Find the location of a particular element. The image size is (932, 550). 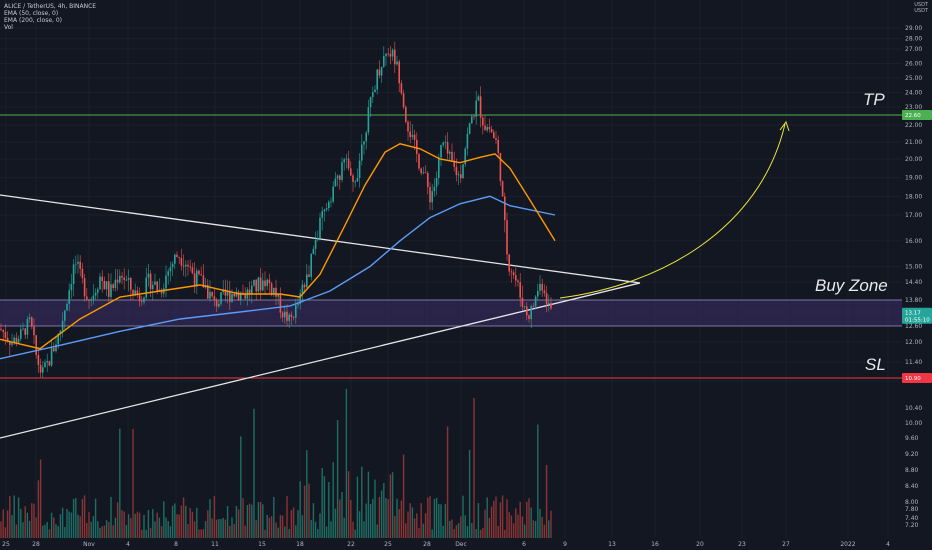

y-tick-label: 18.00 is located at coordinates (913, 196).